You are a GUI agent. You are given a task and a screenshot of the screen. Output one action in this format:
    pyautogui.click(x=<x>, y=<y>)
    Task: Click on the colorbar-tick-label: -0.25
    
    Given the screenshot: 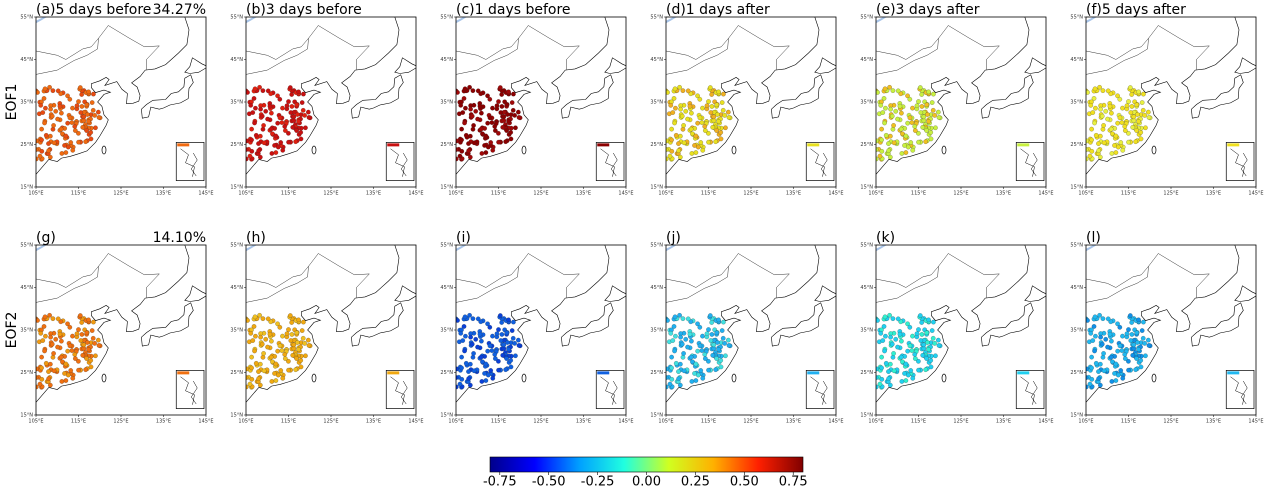 What is the action you would take?
    pyautogui.click(x=598, y=482)
    